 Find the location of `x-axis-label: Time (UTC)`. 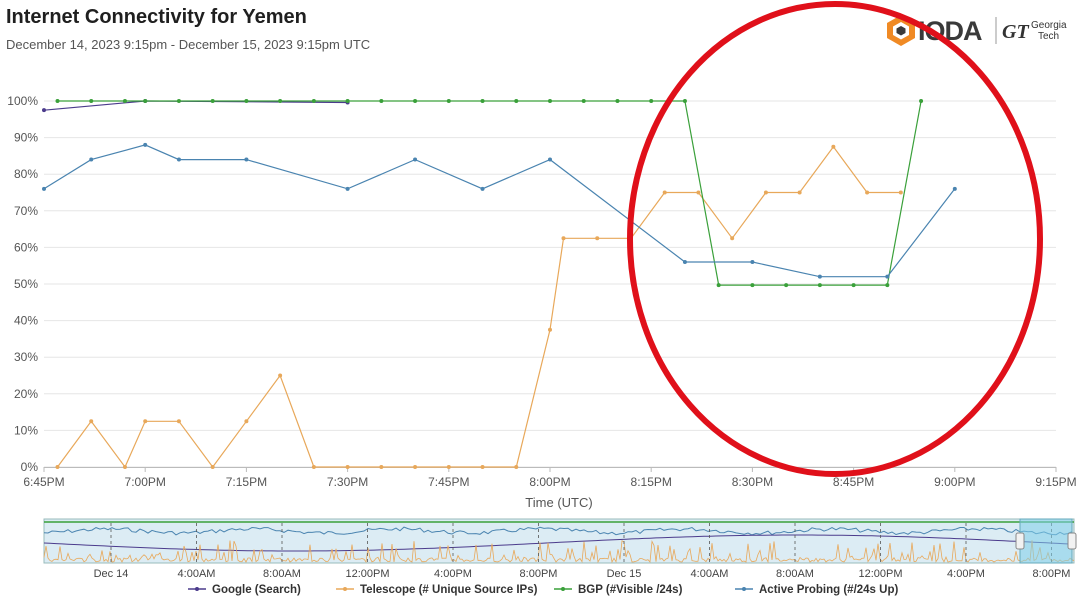

x-axis-label: Time (UTC) is located at coordinates (558, 502).